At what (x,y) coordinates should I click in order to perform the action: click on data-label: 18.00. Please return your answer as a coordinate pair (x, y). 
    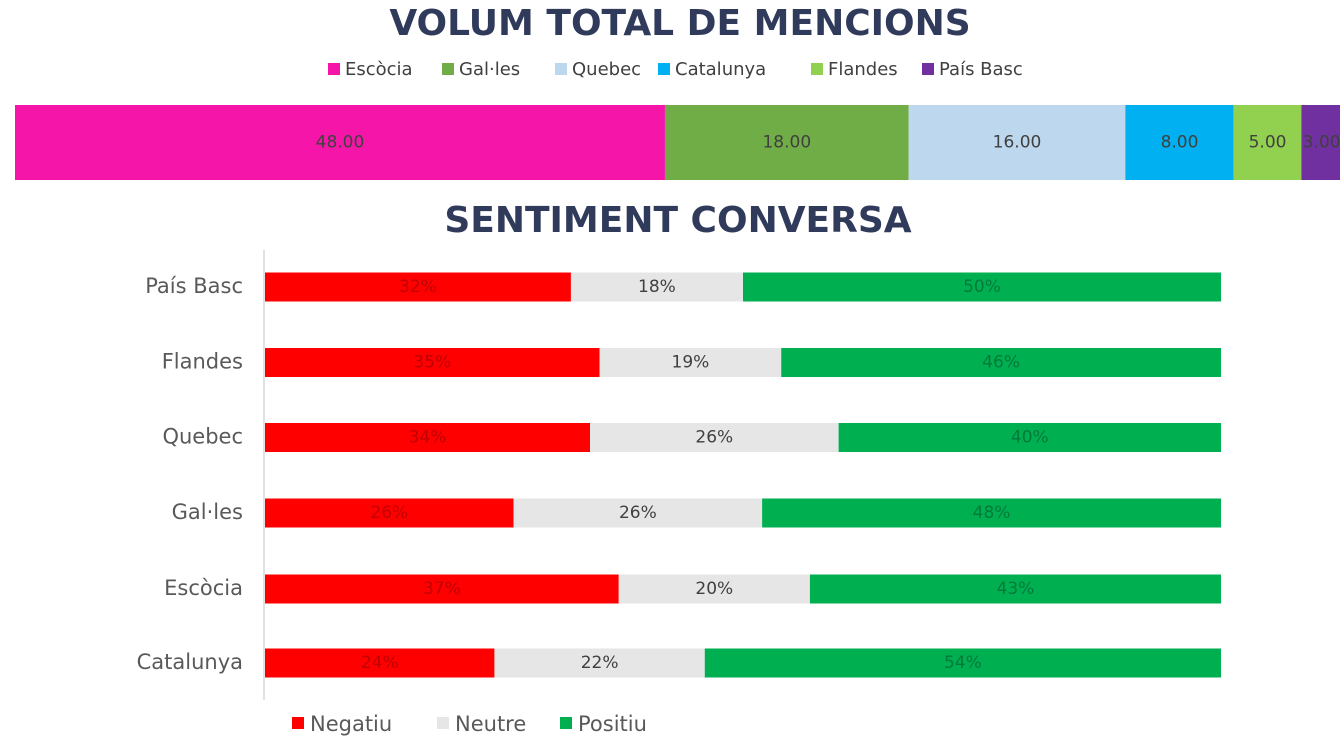
    Looking at the image, I should click on (786, 143).